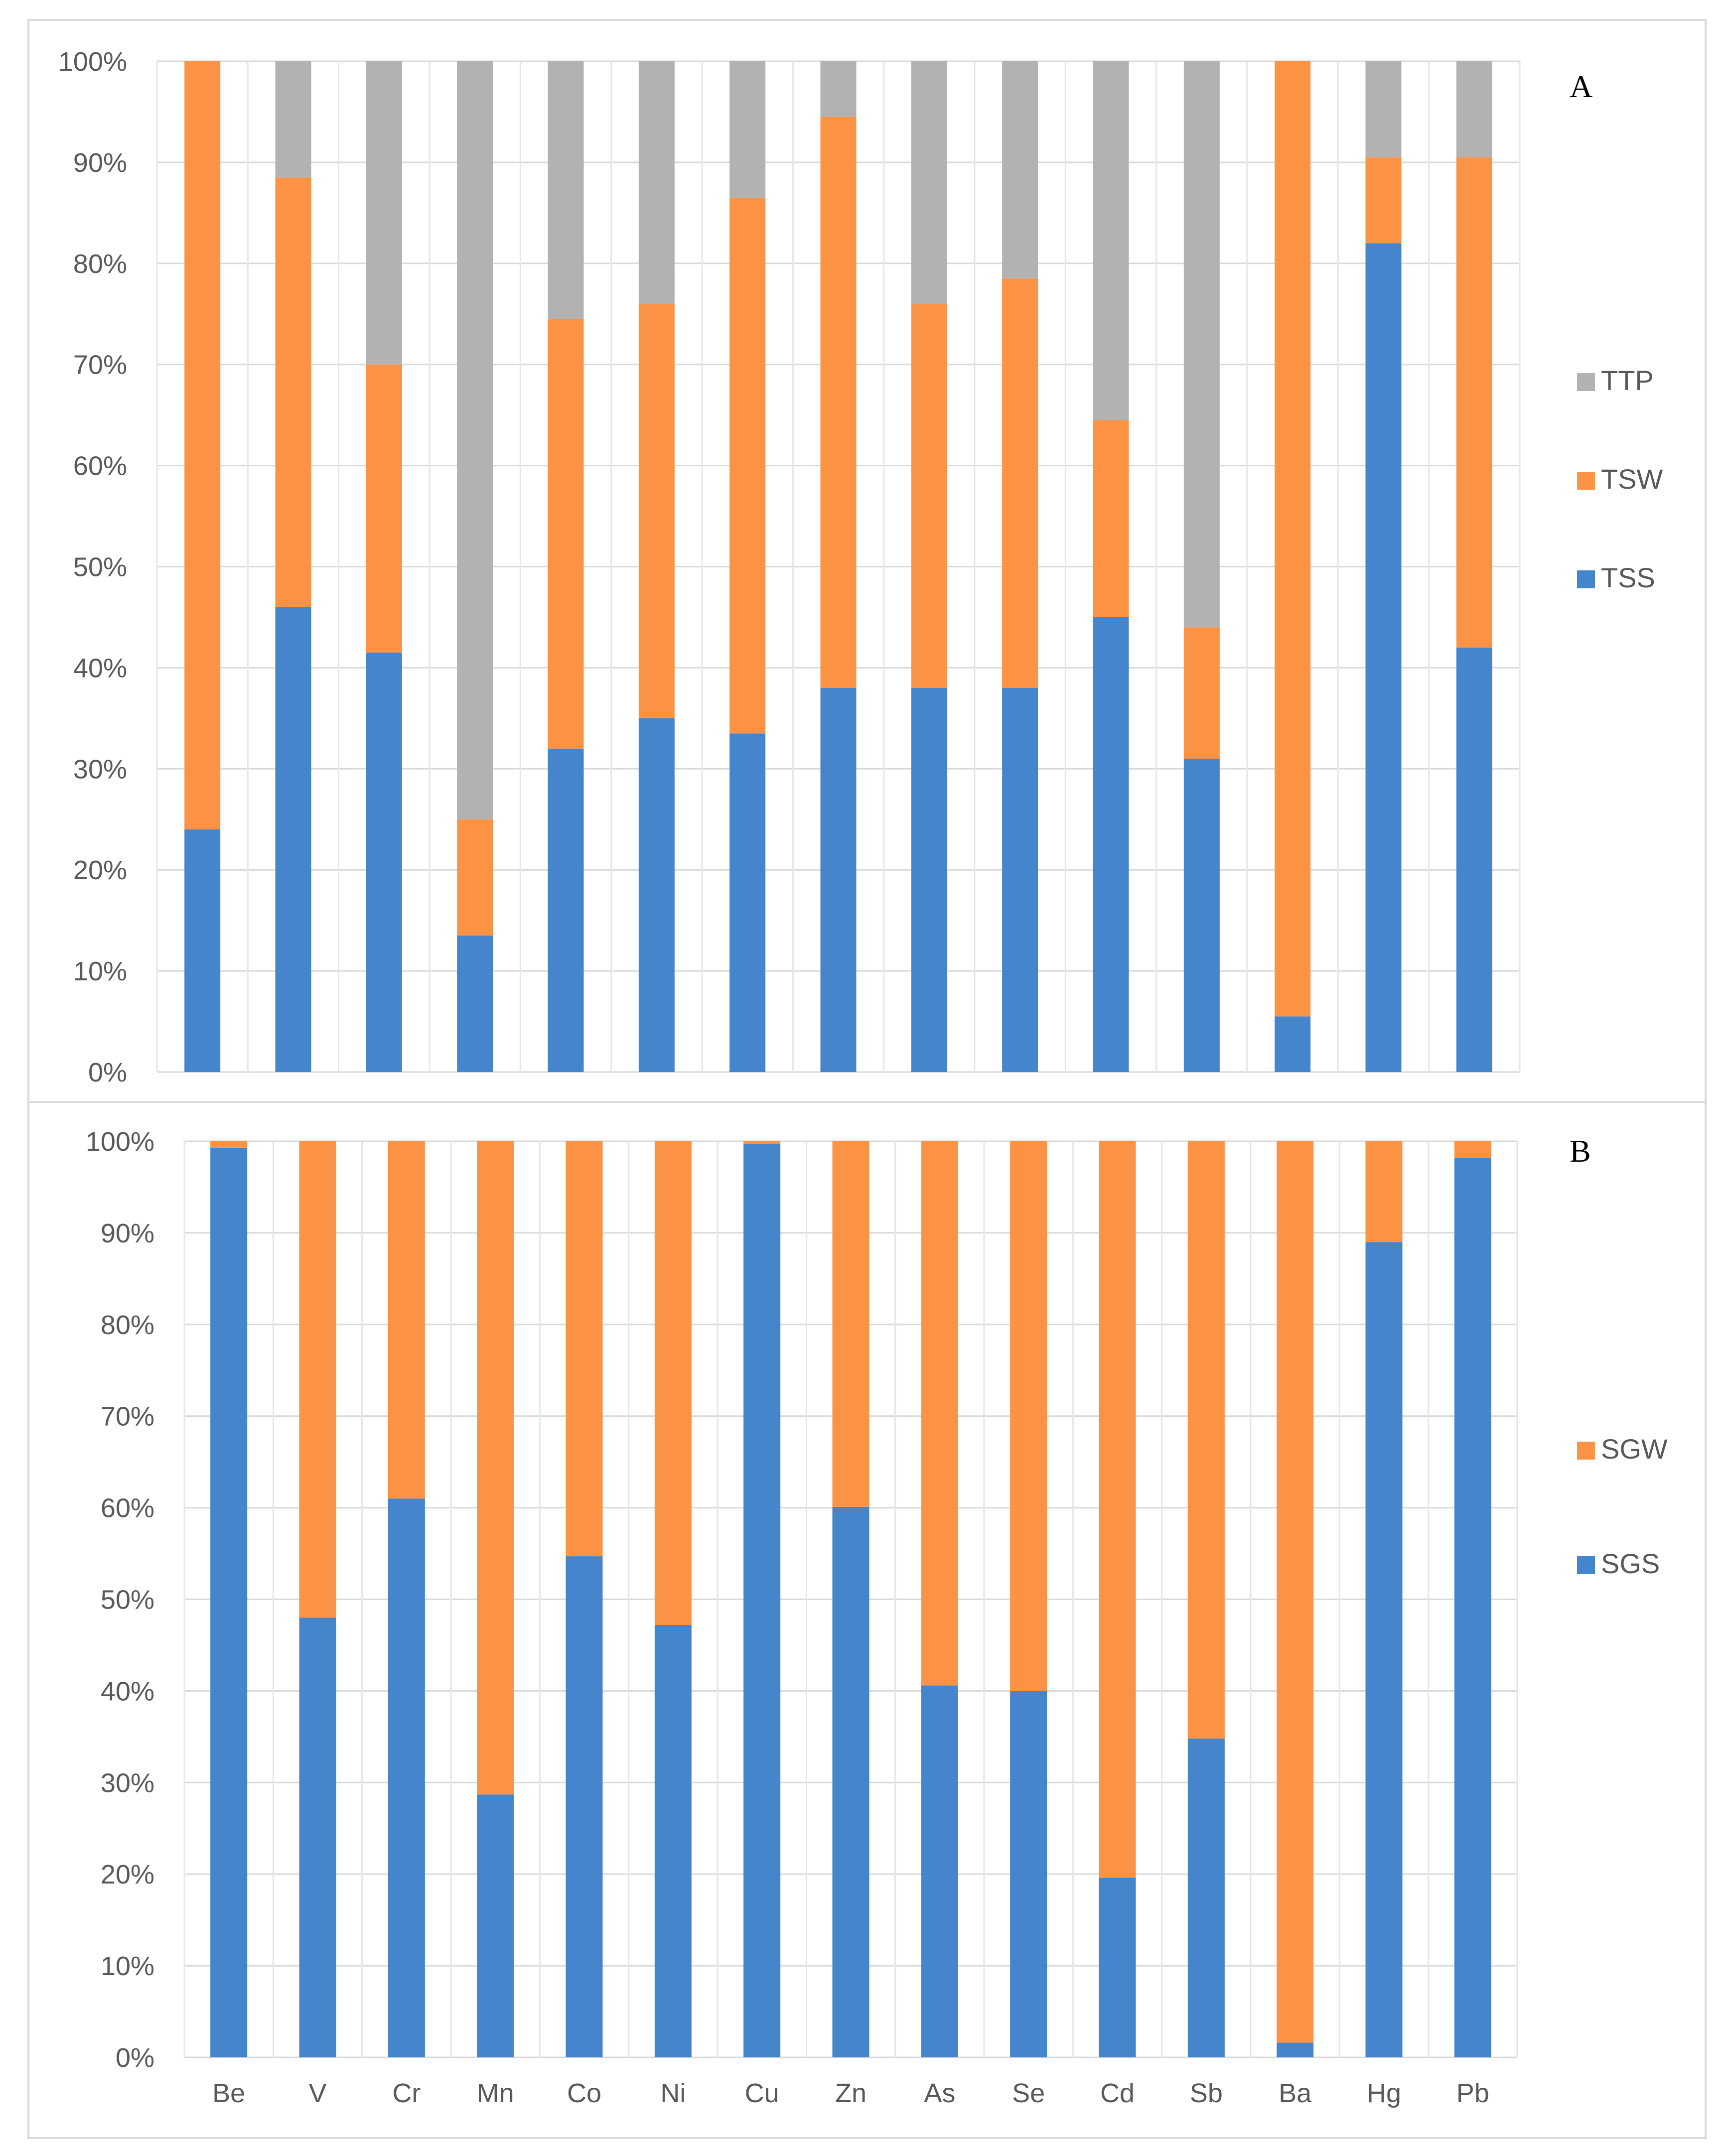 The width and height of the screenshot is (1729, 2156). What do you see at coordinates (1383, 201) in the screenshot?
I see `bar-tsw-hg` at bounding box center [1383, 201].